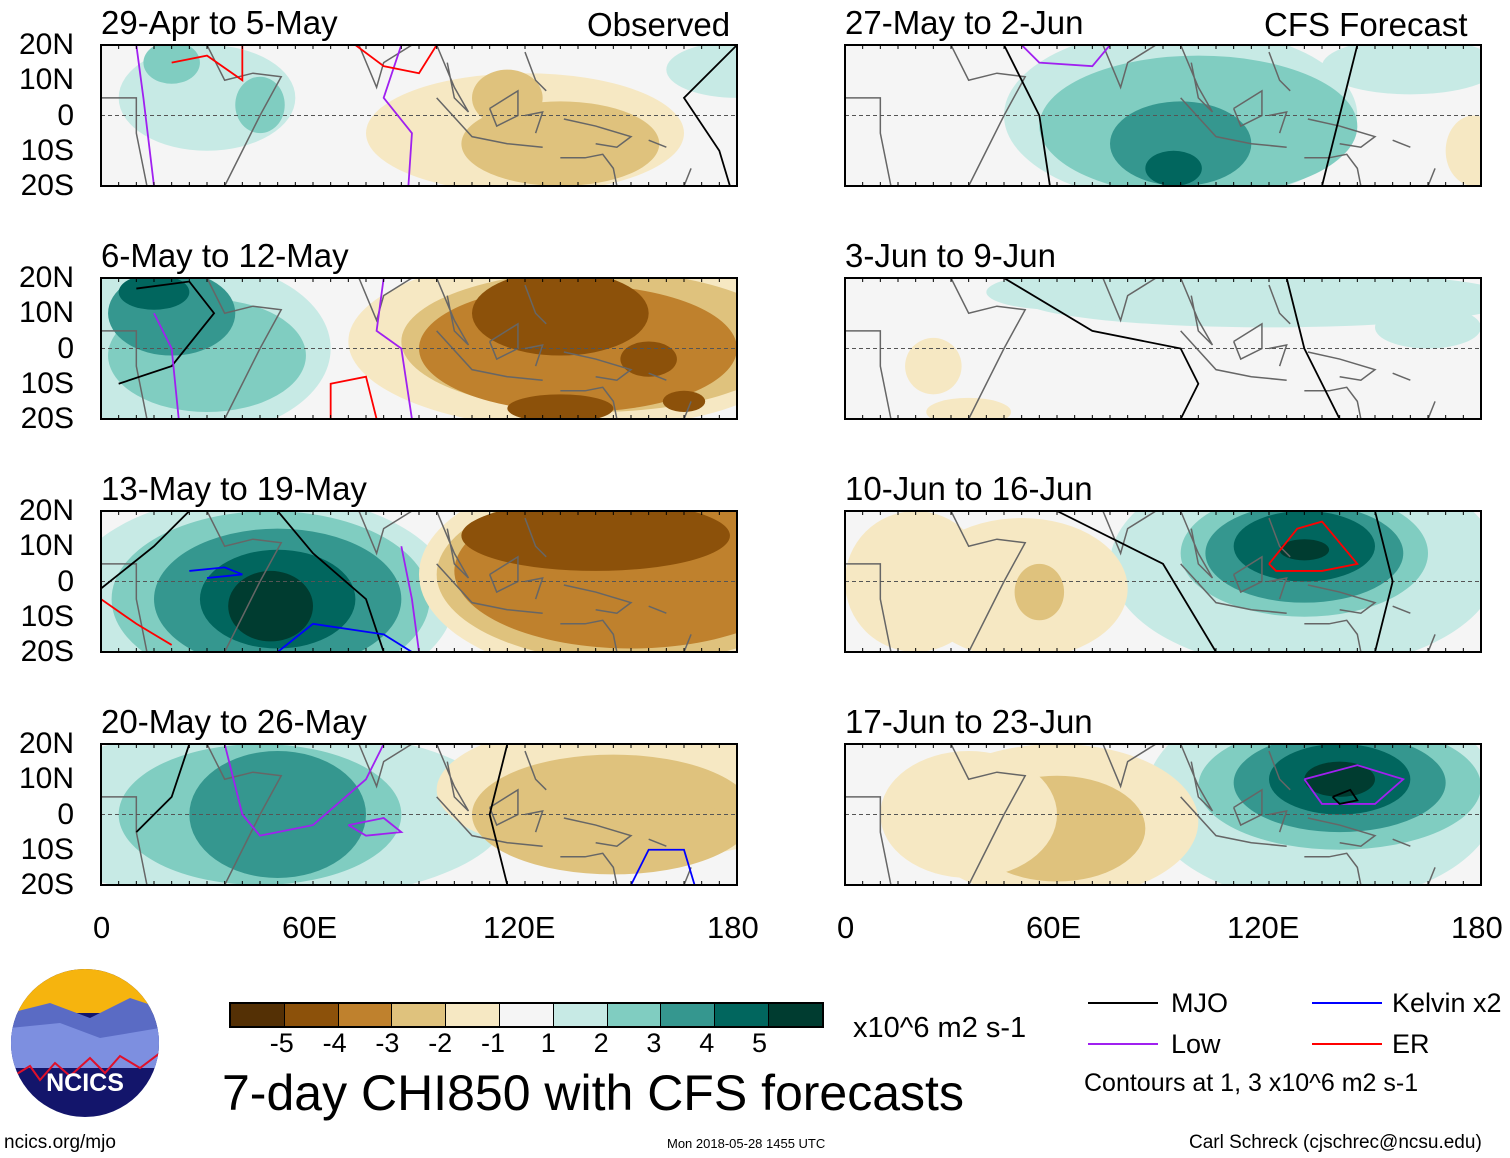 The width and height of the screenshot is (1510, 1158). Describe the element at coordinates (440, 1043) in the screenshot. I see `colorbar-tick-label: -2` at that location.